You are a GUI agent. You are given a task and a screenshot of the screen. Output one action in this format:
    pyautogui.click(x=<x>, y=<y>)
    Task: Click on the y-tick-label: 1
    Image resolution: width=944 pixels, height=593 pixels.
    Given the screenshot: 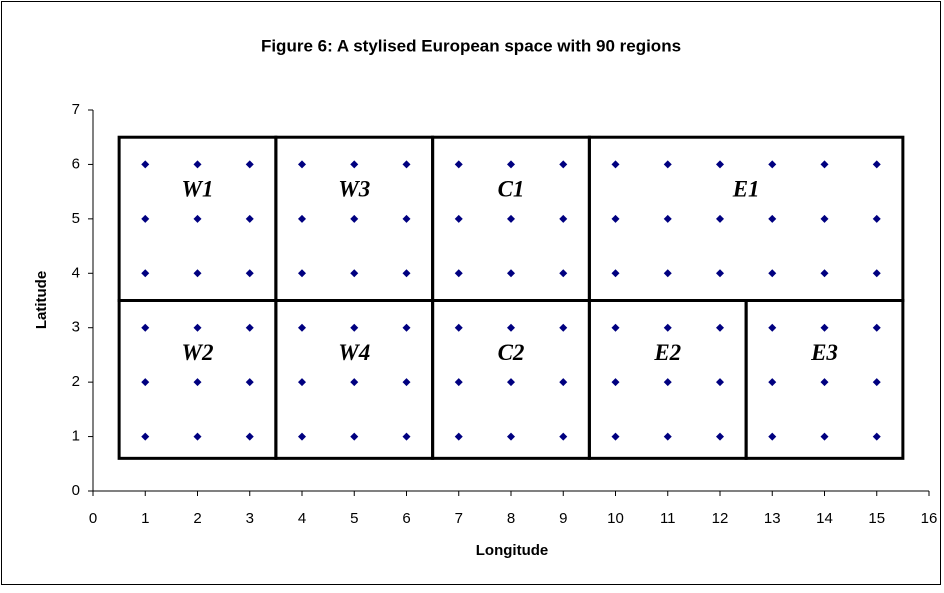 What is the action you would take?
    pyautogui.click(x=76, y=436)
    